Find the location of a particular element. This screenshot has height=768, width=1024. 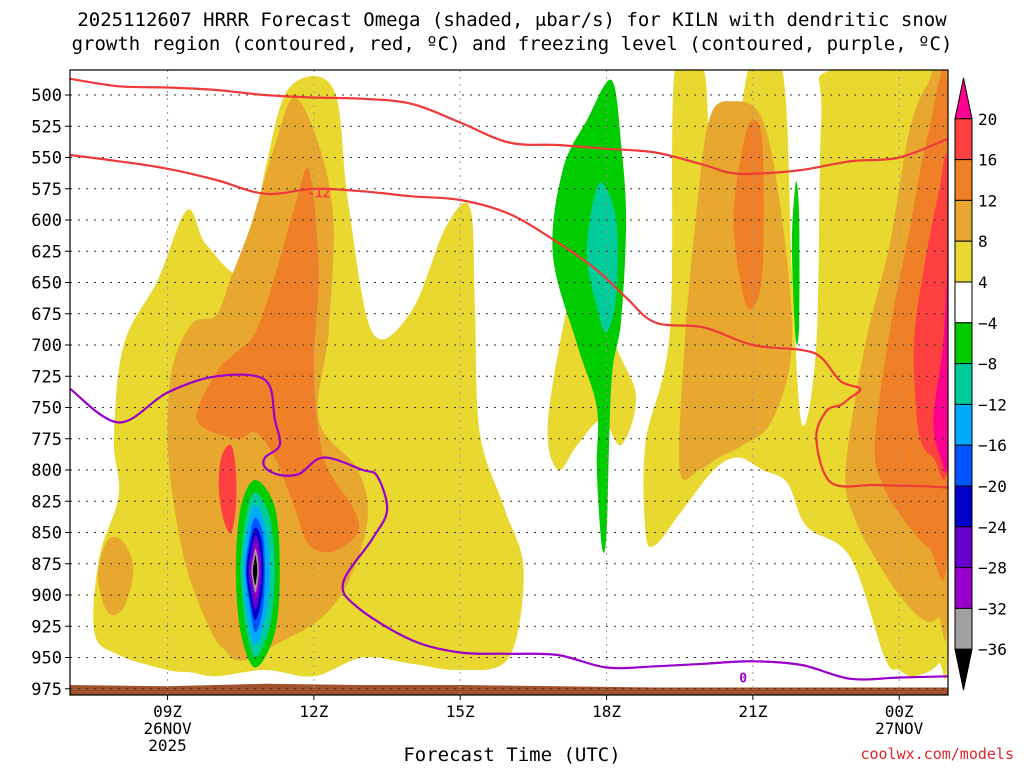

x-tick-label-00Z-1: 27NOV is located at coordinates (899, 728).